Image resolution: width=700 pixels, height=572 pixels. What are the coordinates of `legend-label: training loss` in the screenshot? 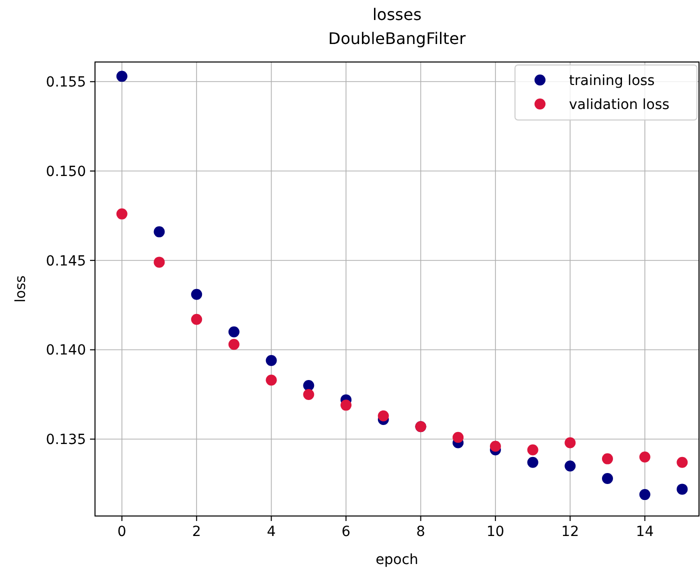 It's located at (612, 80).